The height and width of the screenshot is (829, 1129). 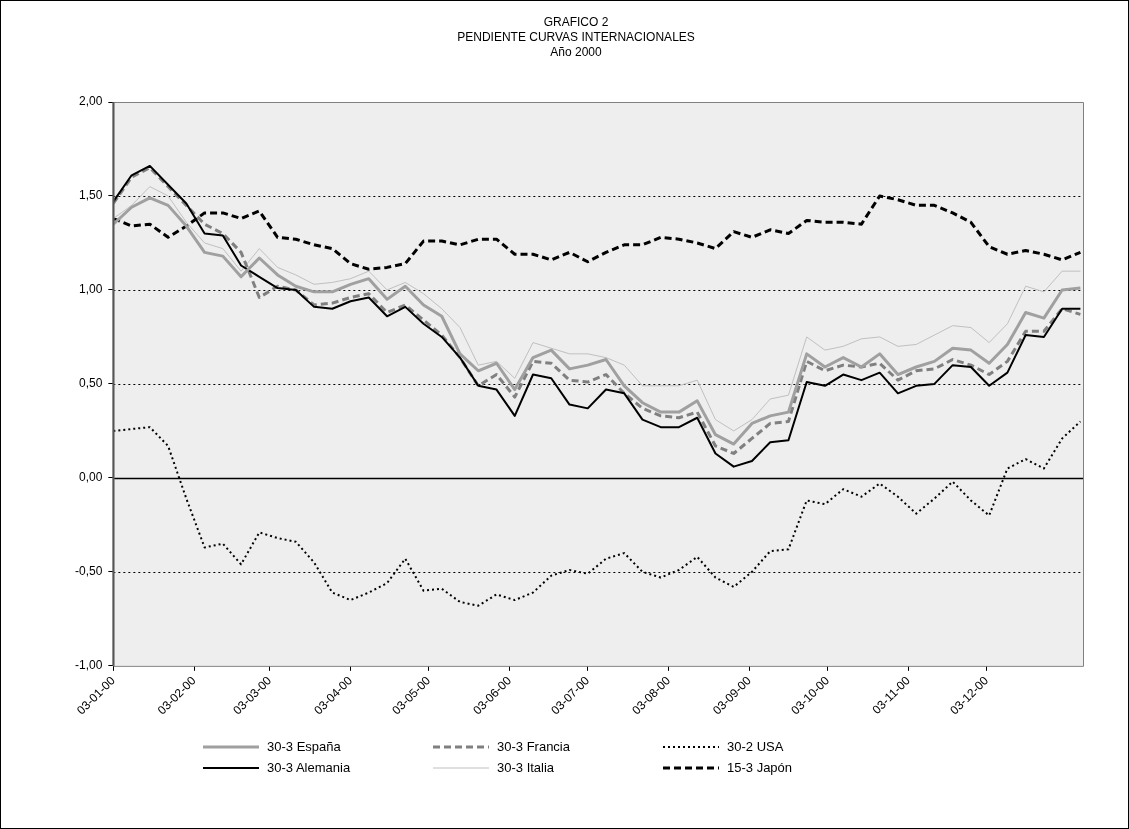 I want to click on legend-label: 15-3 Japón, so click(x=760, y=767).